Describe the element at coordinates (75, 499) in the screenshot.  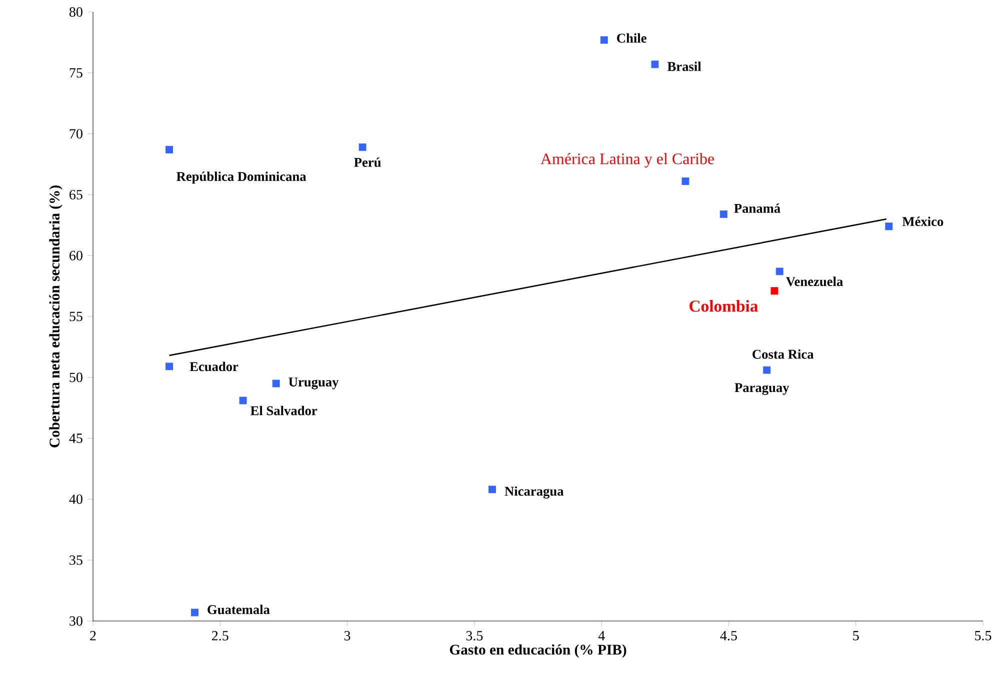
I see `y-tick-label: 40` at that location.